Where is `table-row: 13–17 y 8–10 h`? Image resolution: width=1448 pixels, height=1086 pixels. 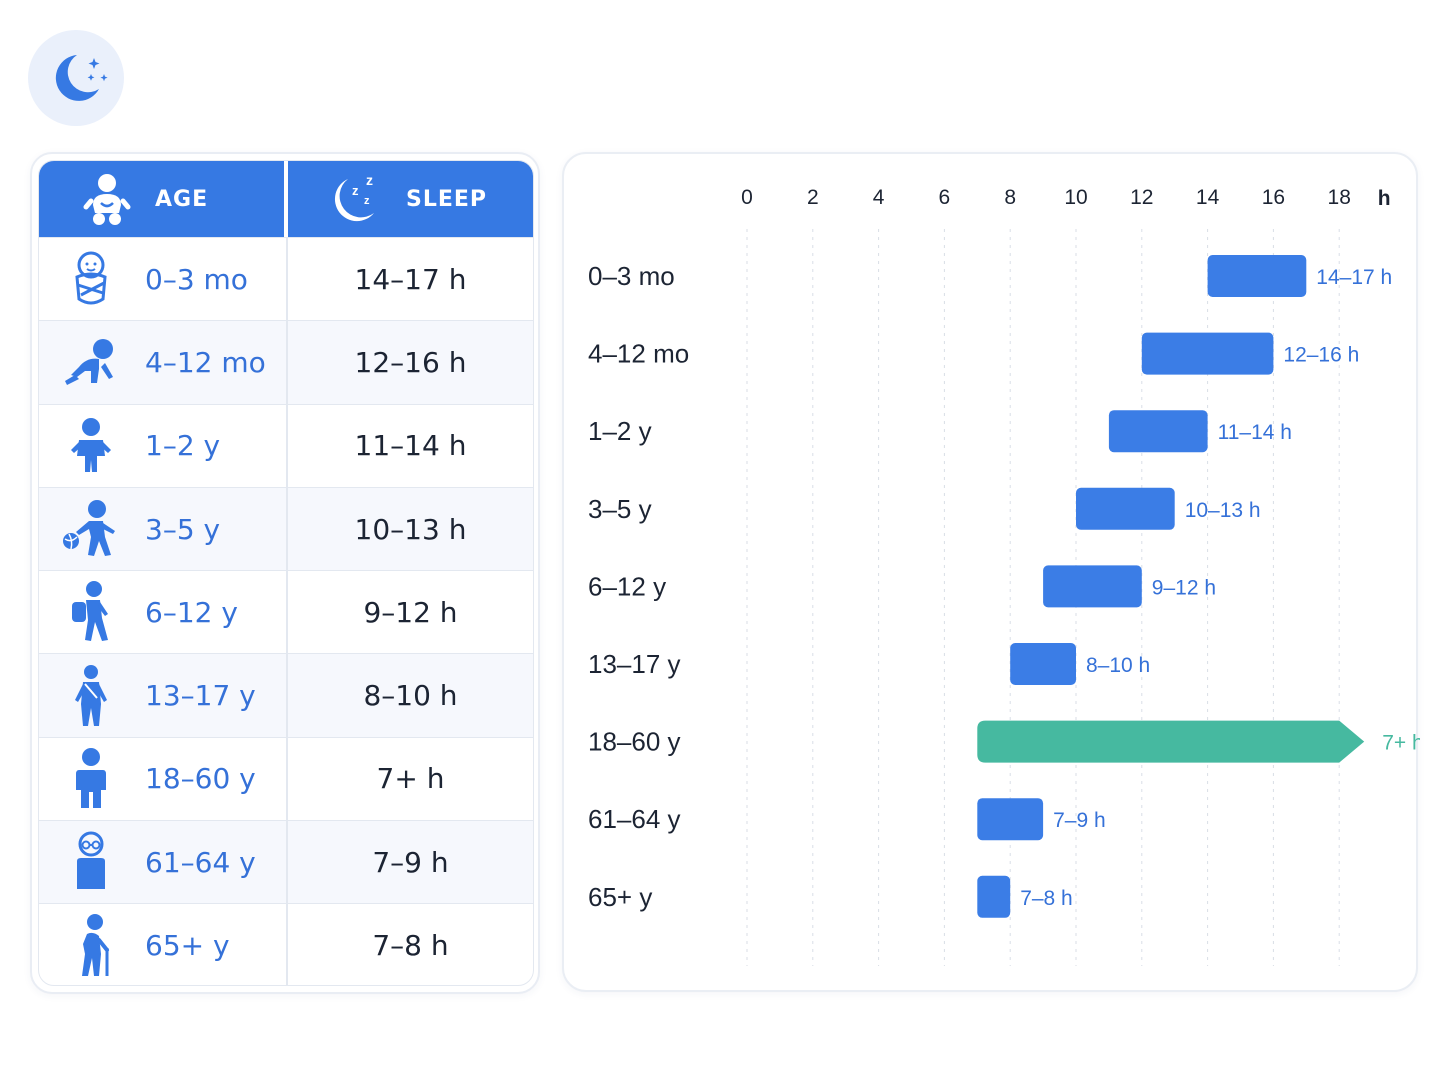
table-row: 13–17 y 8–10 h is located at coordinates (286, 695).